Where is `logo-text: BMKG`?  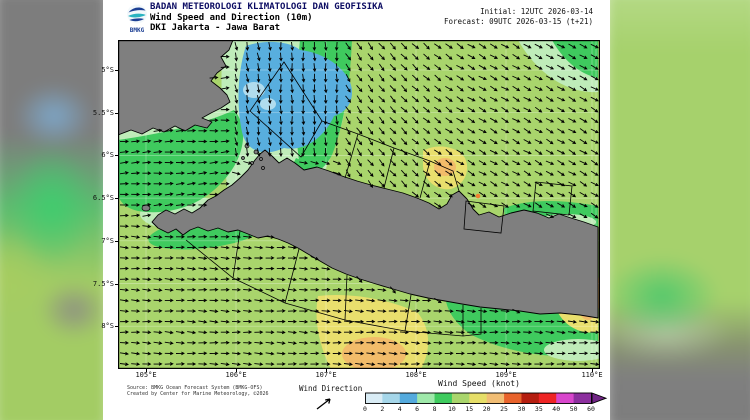
logo-text: BMKG is located at coordinates (137, 30).